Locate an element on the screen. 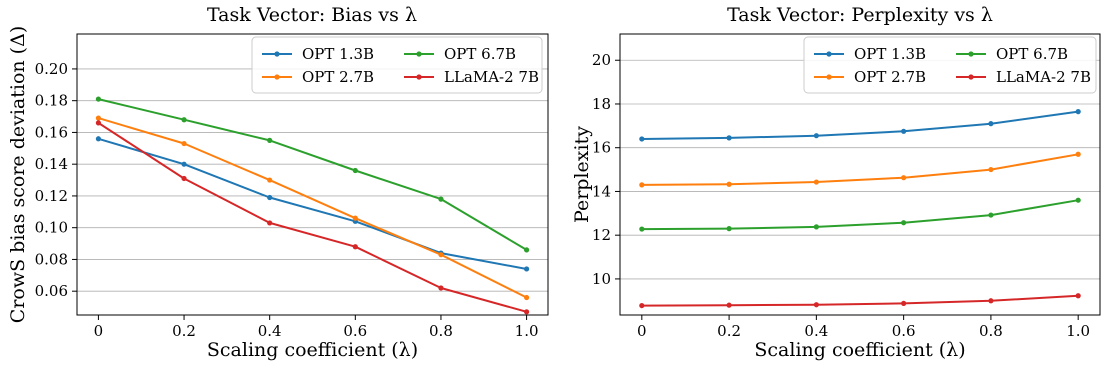 This screenshot has width=1105, height=369. y-tick-label: 18 is located at coordinates (601, 104).